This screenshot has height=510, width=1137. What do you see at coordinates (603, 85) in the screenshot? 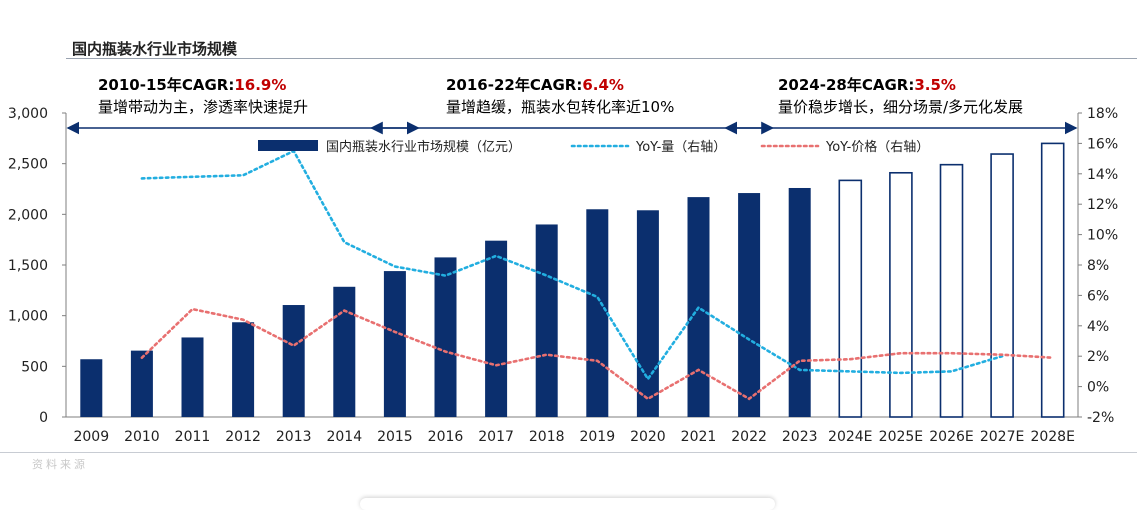
I see `period-2-cagr-value: 6.4%` at bounding box center [603, 85].